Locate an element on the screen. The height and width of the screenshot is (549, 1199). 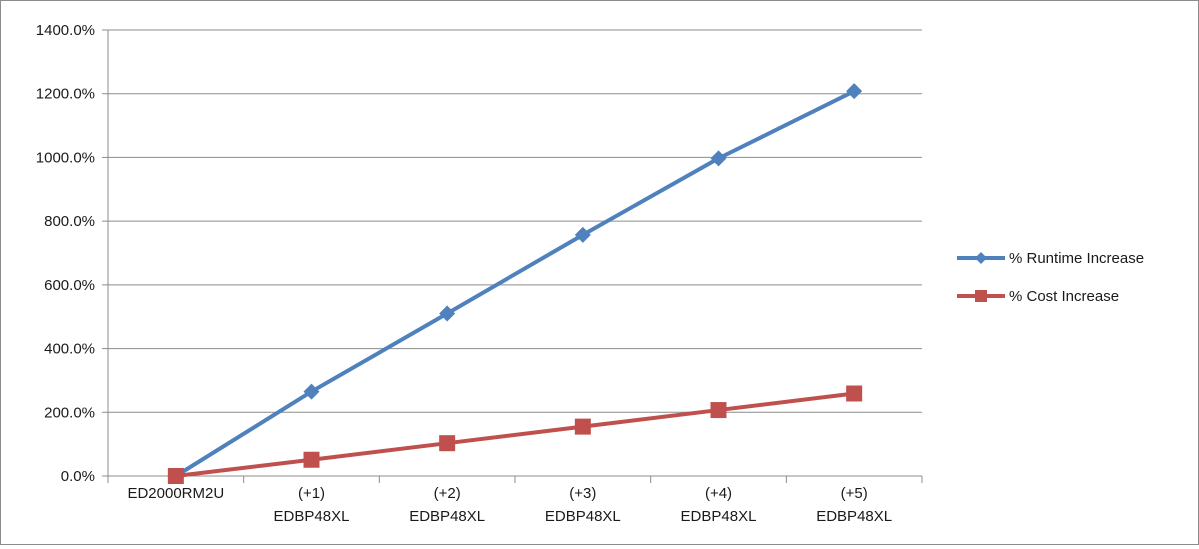
y-tick-label: 200.0% is located at coordinates (69, 412).